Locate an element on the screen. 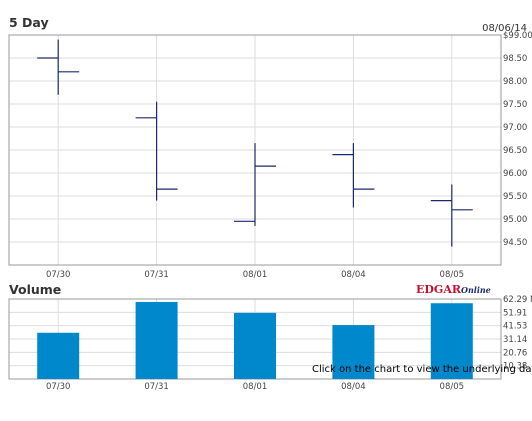  volume-y-axis: 10.38 20.76 31.14 41.53 51.91 62.29 M is located at coordinates (517, 333).